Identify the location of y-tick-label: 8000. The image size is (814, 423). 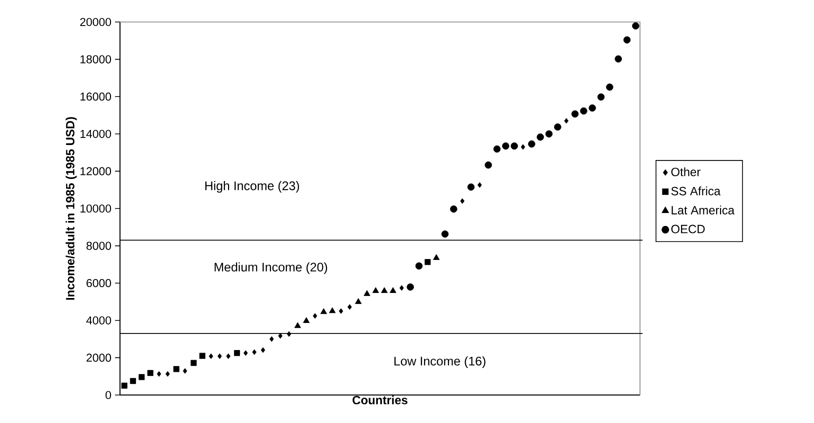
(99, 246).